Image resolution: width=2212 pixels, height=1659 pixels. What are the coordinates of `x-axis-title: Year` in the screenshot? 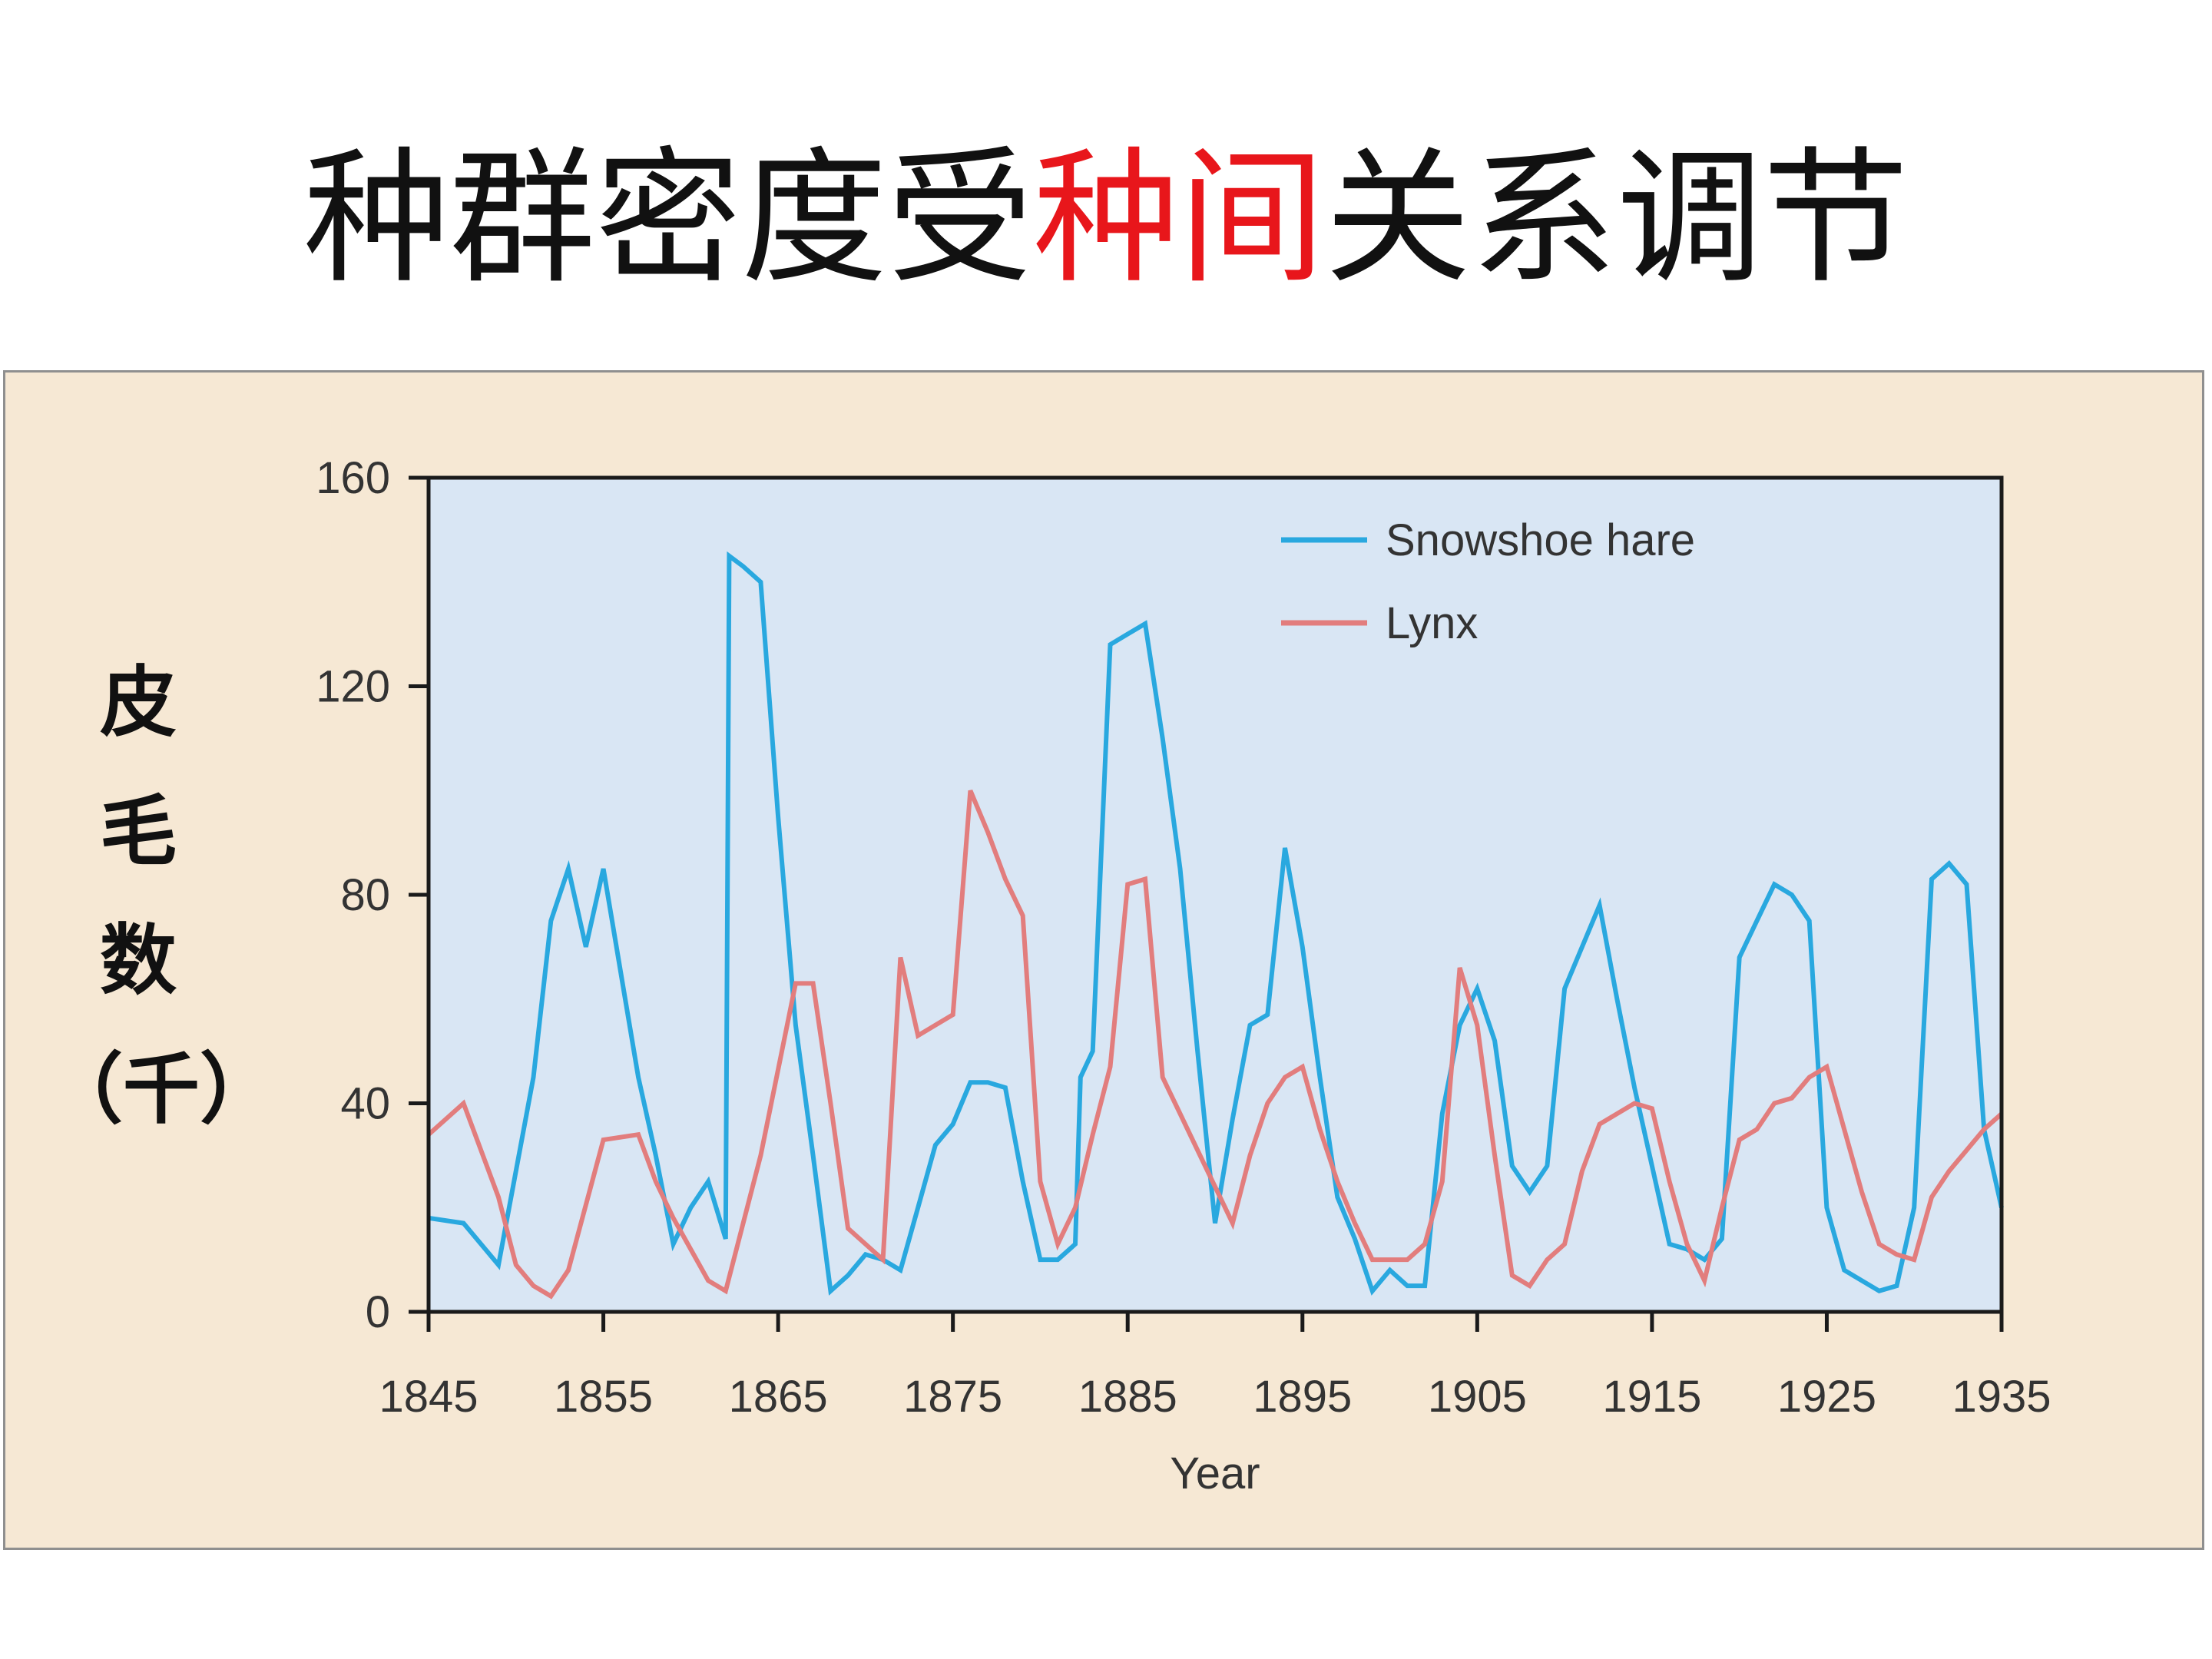 It's located at (1215, 1474).